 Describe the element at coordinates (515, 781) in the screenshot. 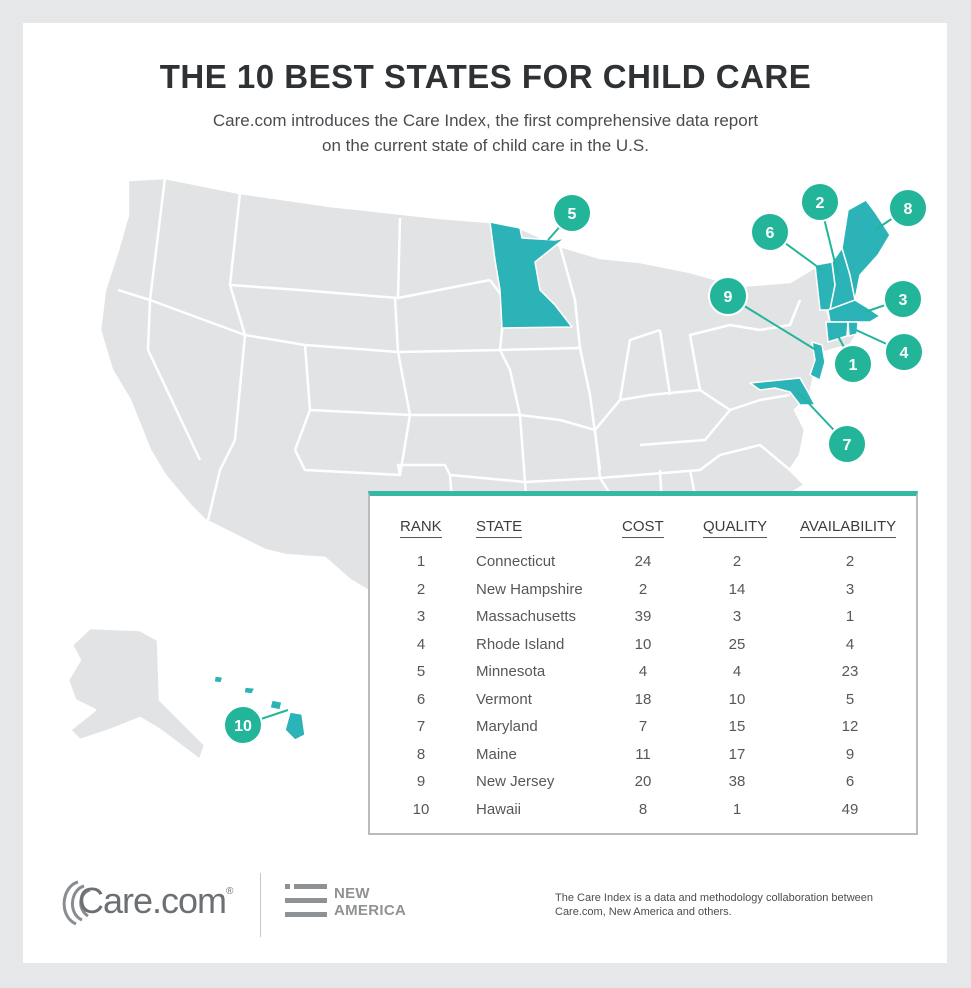

I see `cell-state: New Jersey` at that location.